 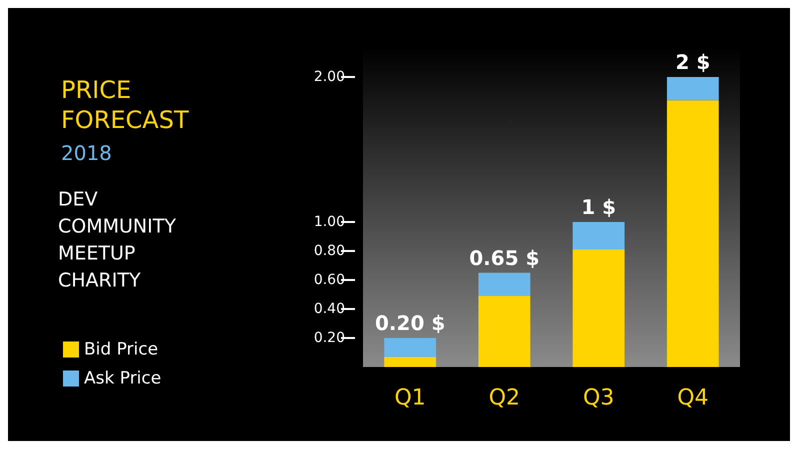 I want to click on text: PRICE FORECAST, so click(x=125, y=105).